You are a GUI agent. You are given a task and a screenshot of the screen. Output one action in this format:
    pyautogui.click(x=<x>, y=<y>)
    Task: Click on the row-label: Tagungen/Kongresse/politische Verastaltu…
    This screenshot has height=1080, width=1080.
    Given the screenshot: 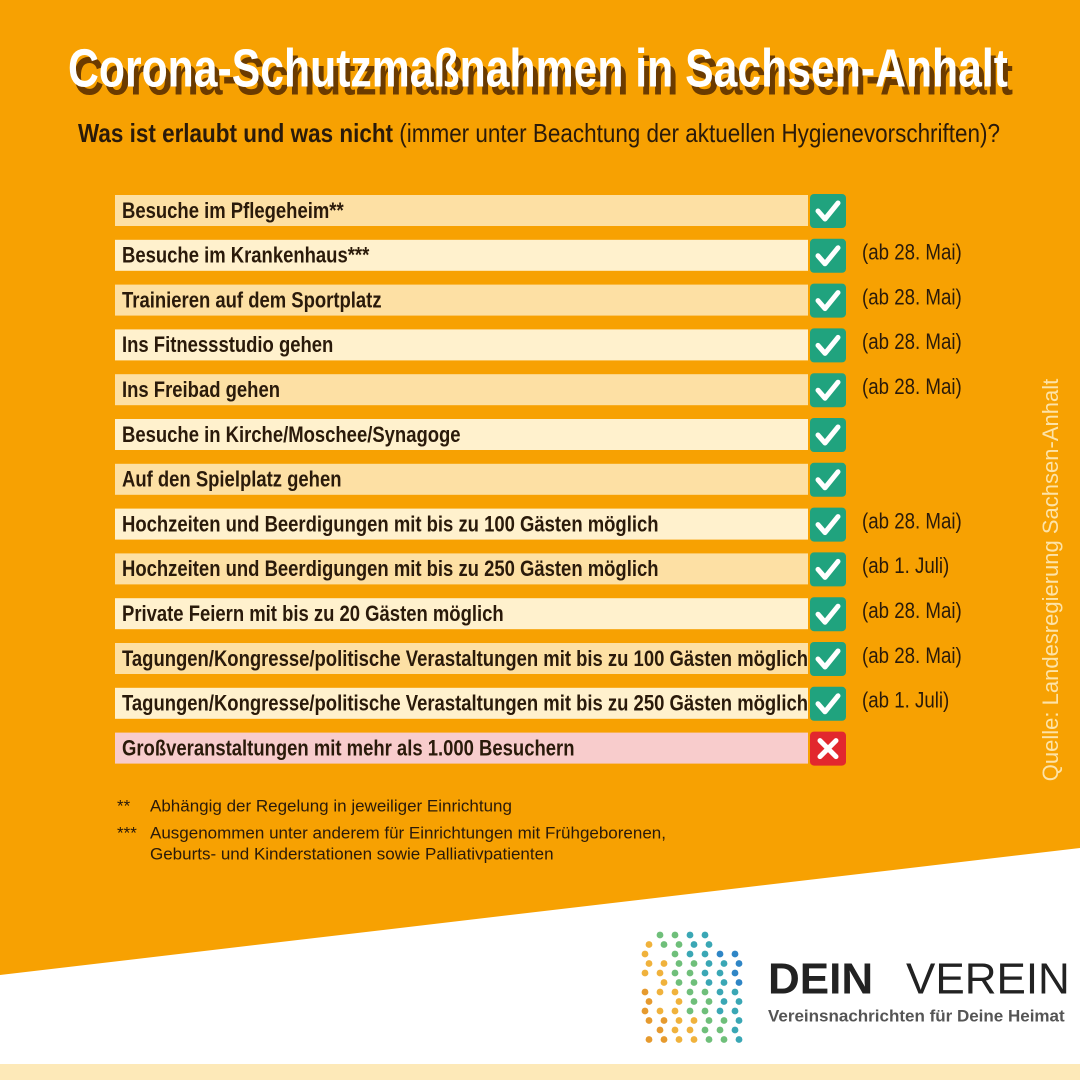 What is the action you would take?
    pyautogui.click(x=465, y=704)
    